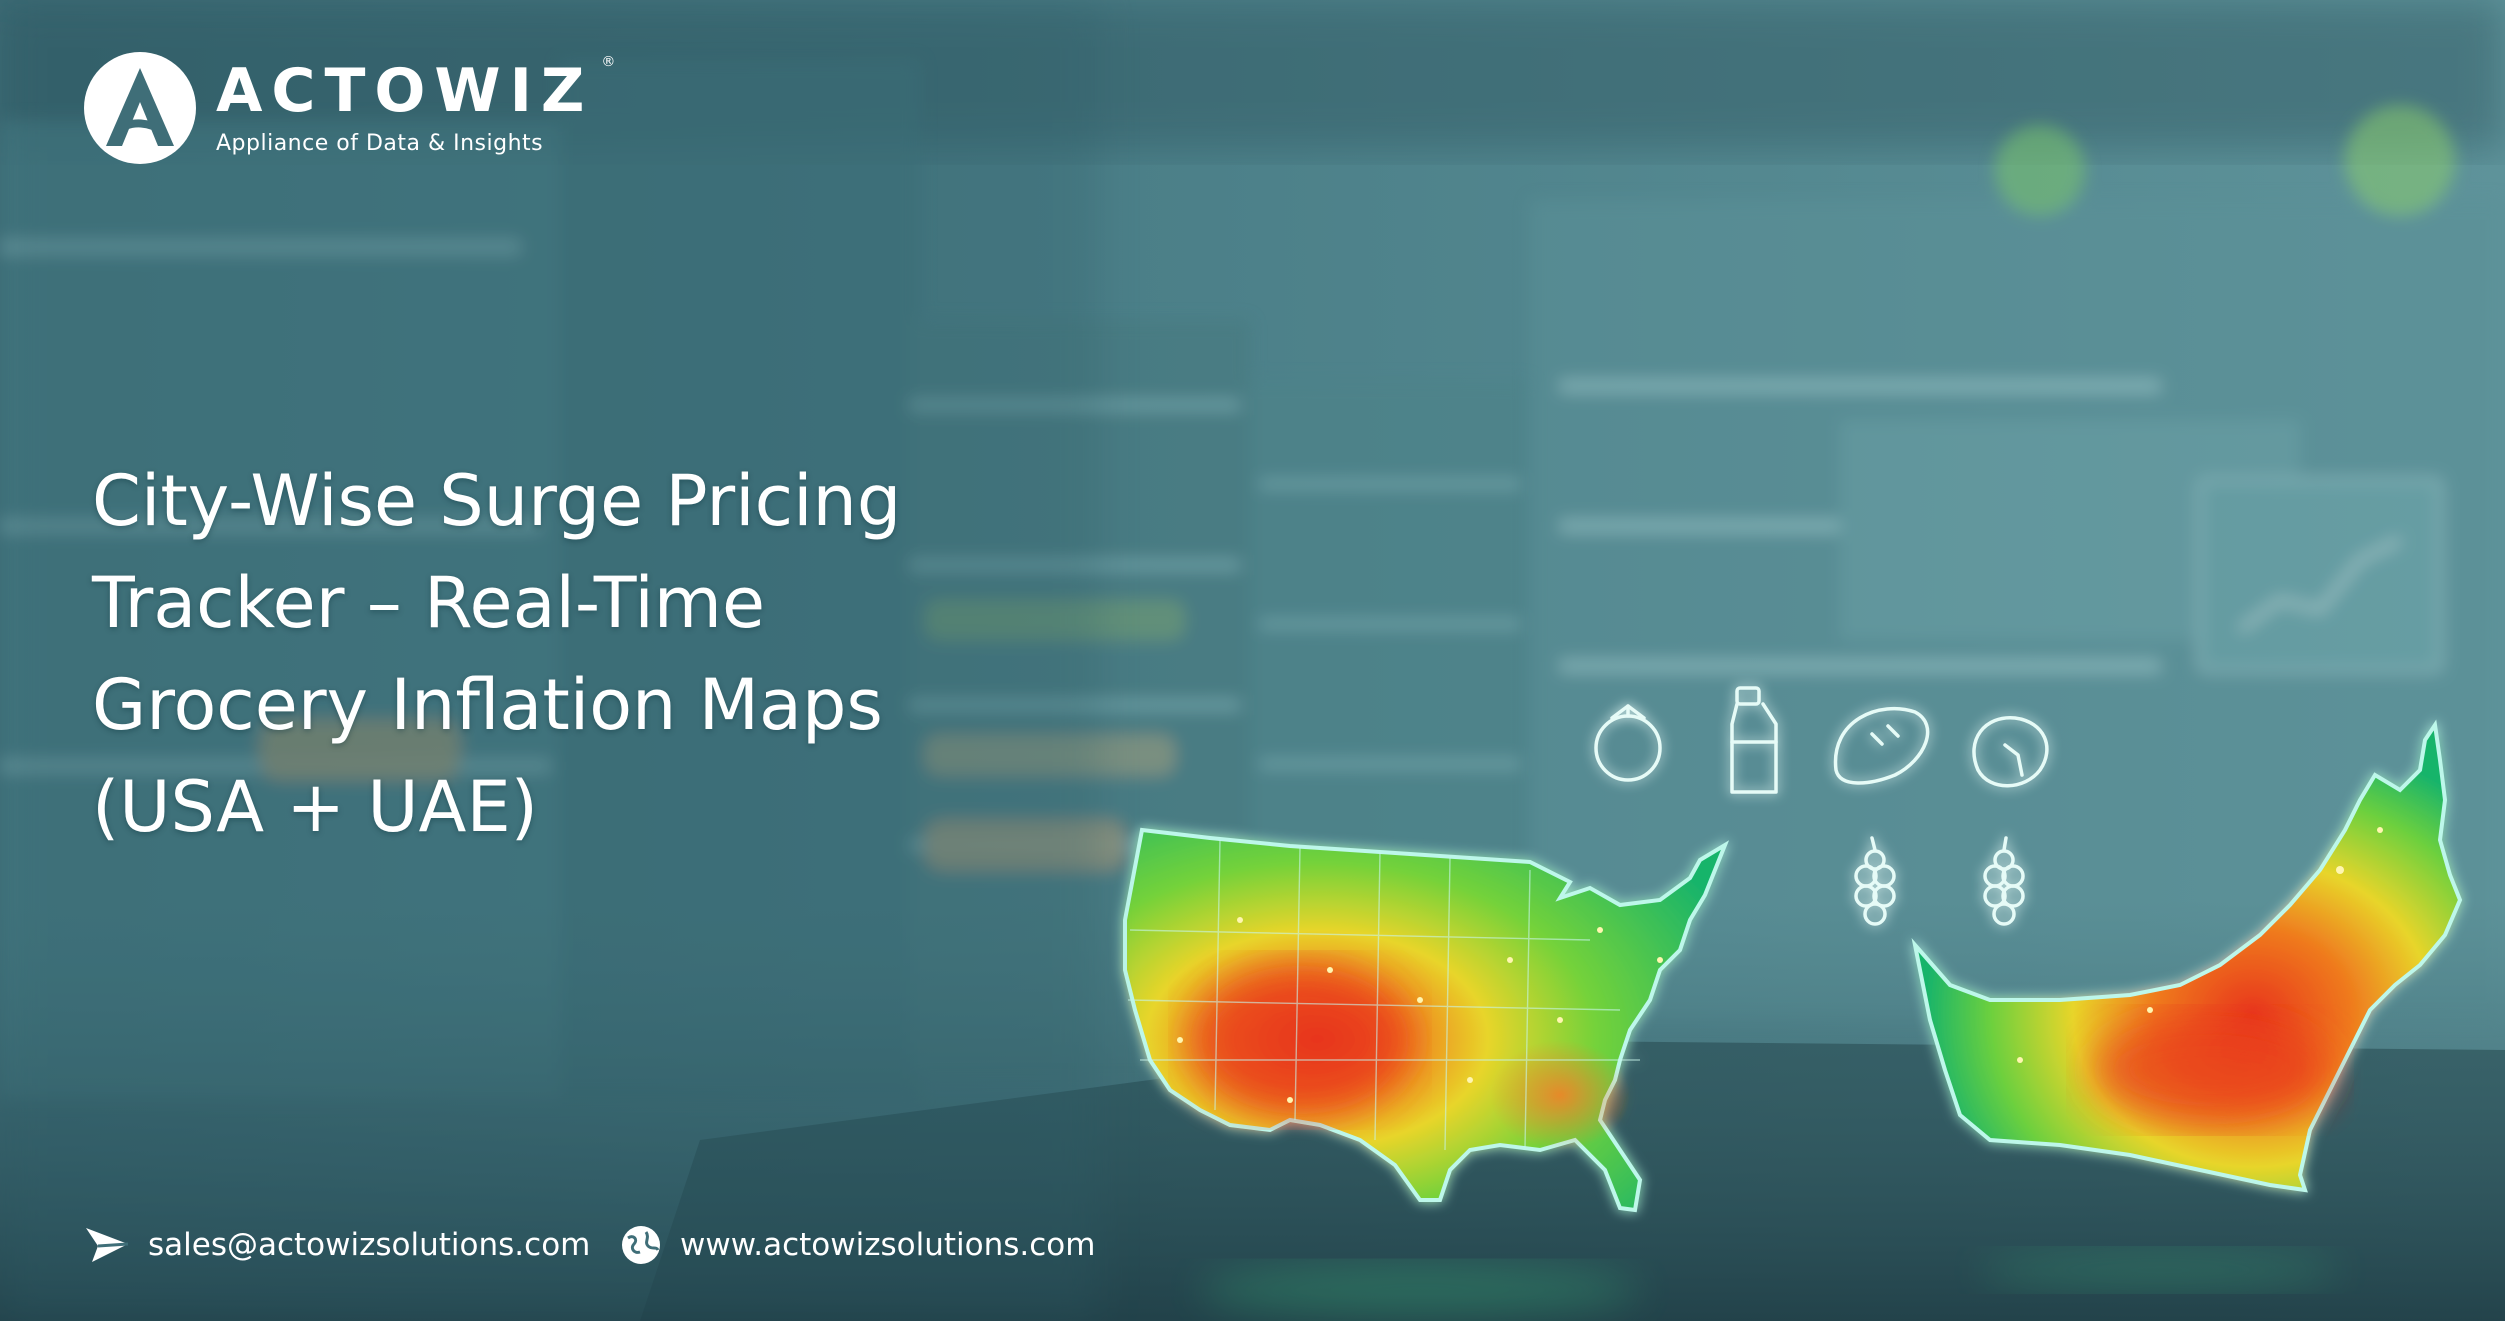 This screenshot has height=1321, width=2505. I want to click on uae-heatmap, so click(2187, 956).